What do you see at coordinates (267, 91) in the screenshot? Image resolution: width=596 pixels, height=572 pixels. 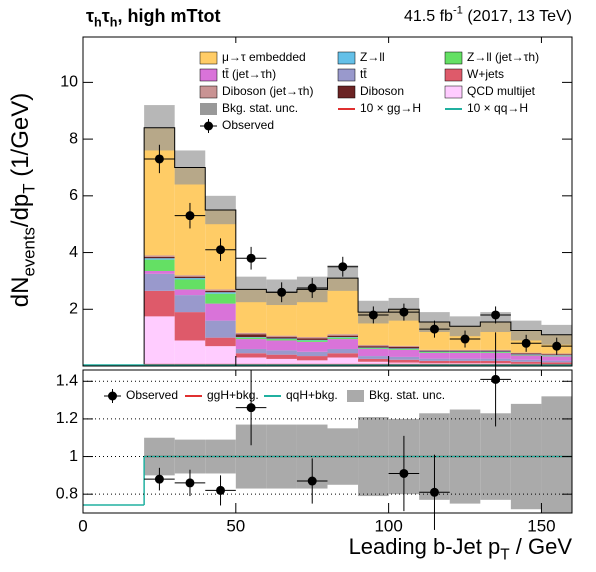 I see `legend-label: Diboson (jet→τh)` at bounding box center [267, 91].